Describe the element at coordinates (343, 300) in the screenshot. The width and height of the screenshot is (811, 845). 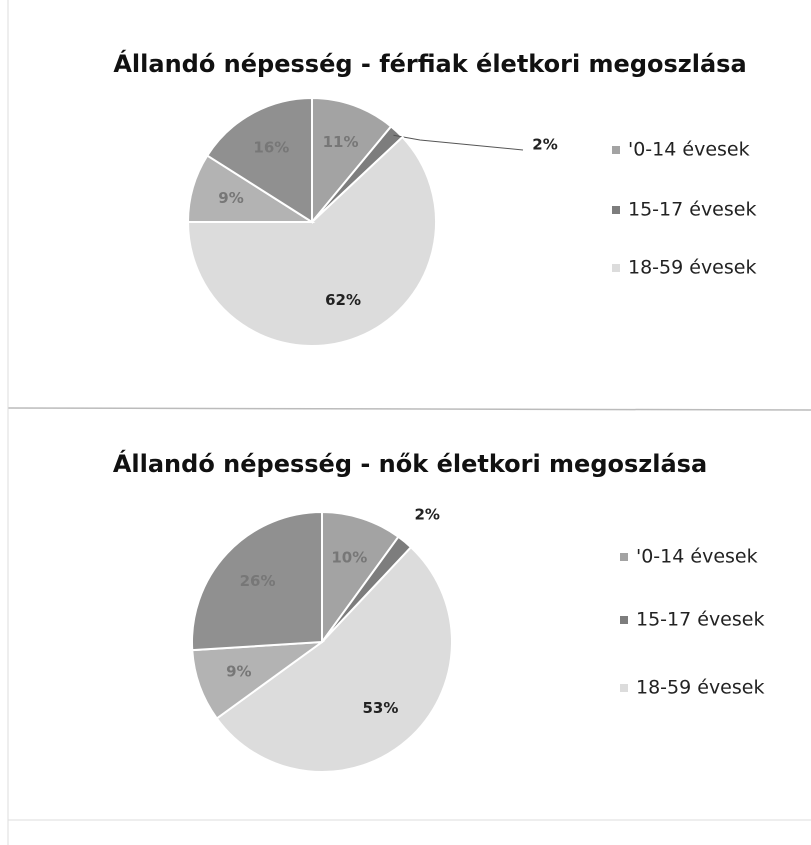
I see `data-label: 62%` at that location.